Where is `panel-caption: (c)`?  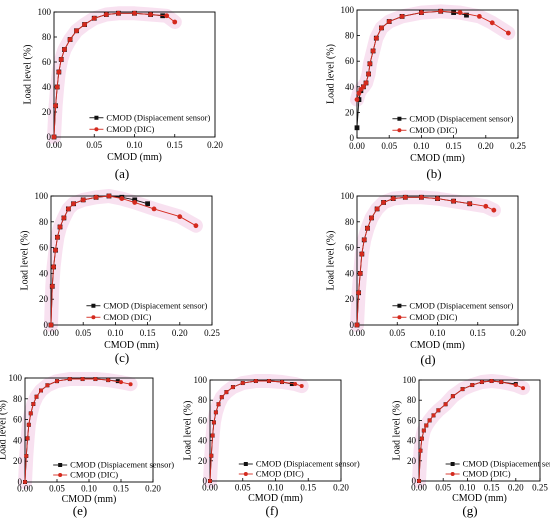 panel-caption: (c) is located at coordinates (122, 357).